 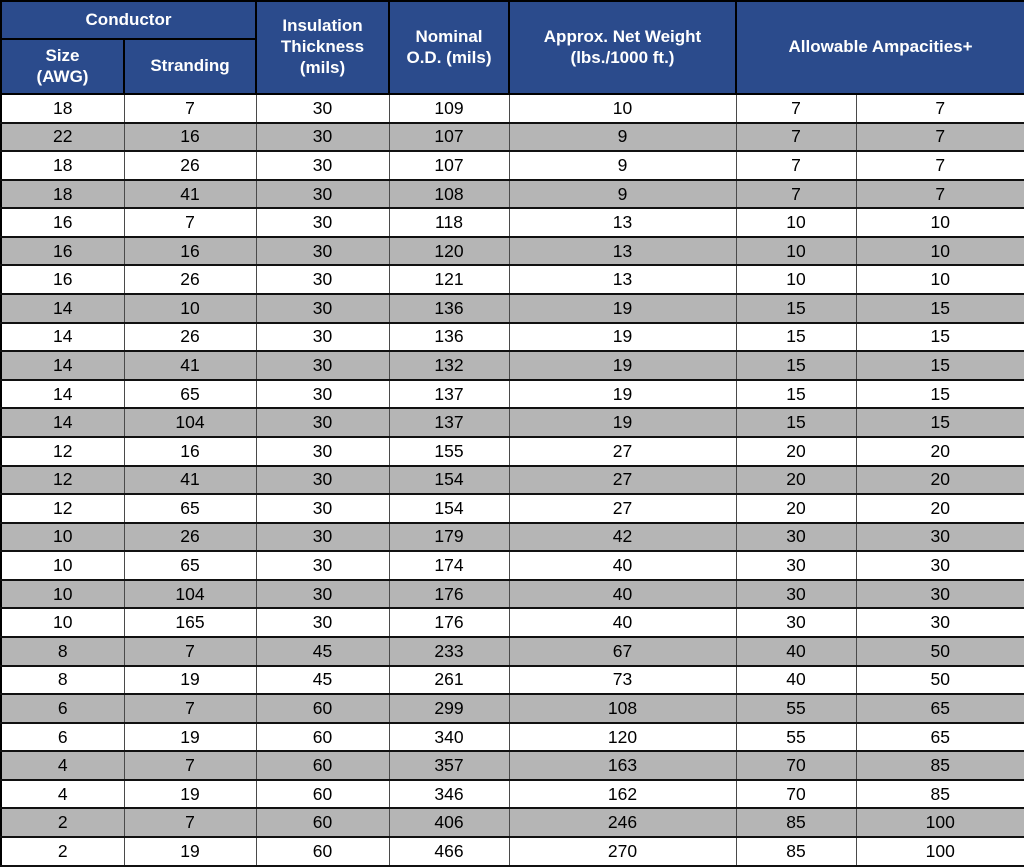 I want to click on table-row: 8 19 45 261 73 40 50, so click(x=512, y=680).